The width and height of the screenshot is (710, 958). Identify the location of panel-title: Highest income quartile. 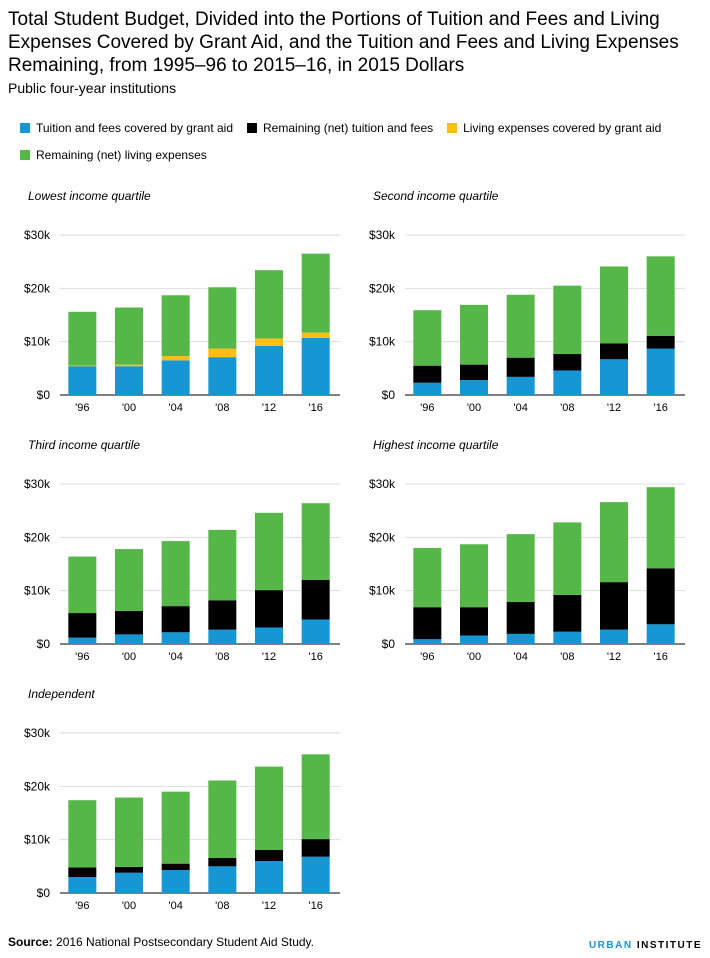
(436, 445).